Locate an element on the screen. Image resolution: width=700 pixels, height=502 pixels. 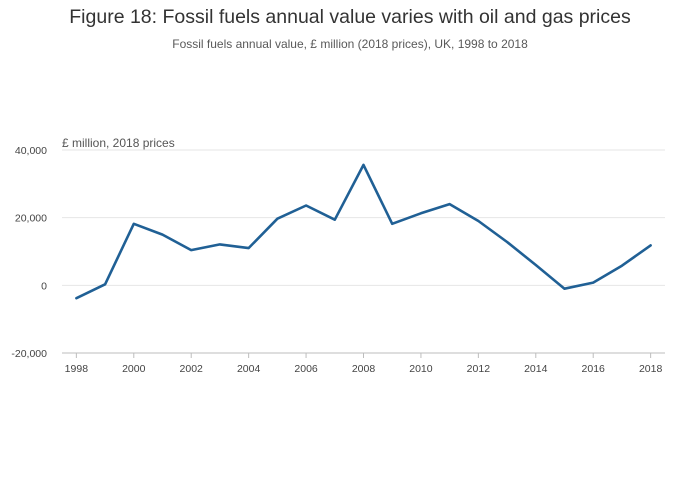
x-tick-label: 2012 is located at coordinates (479, 369).